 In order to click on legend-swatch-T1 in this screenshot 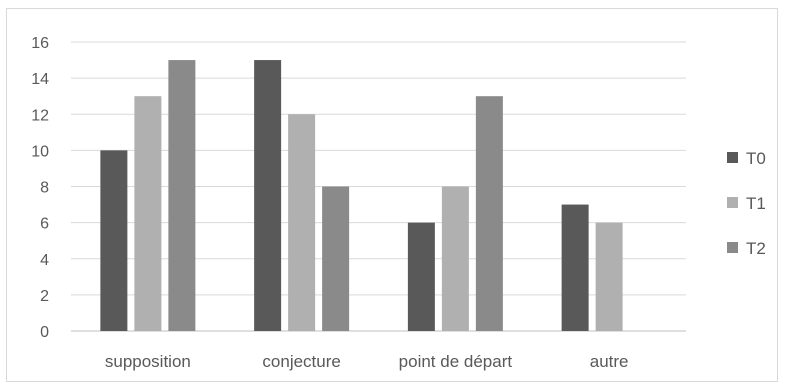, I will do `click(732, 202)`.